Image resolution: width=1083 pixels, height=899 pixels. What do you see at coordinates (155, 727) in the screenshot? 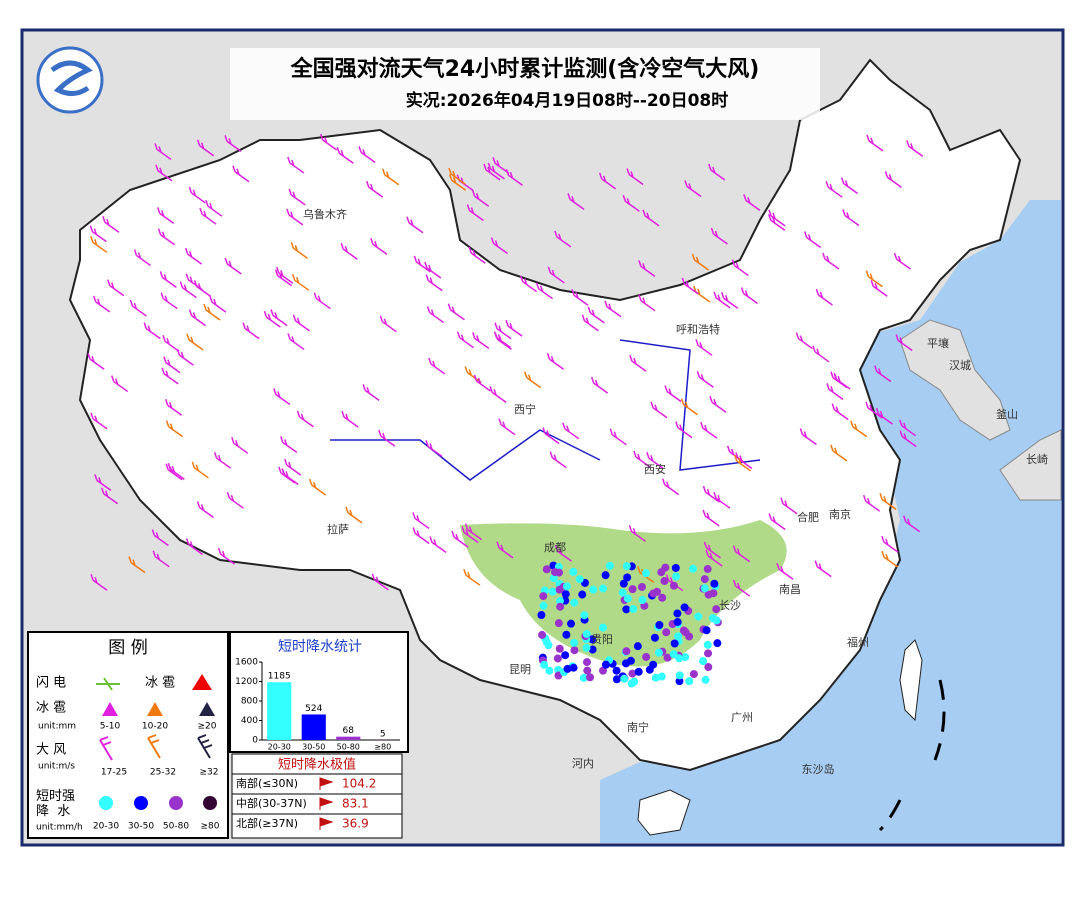
I see `legend-item: 10-20` at bounding box center [155, 727].